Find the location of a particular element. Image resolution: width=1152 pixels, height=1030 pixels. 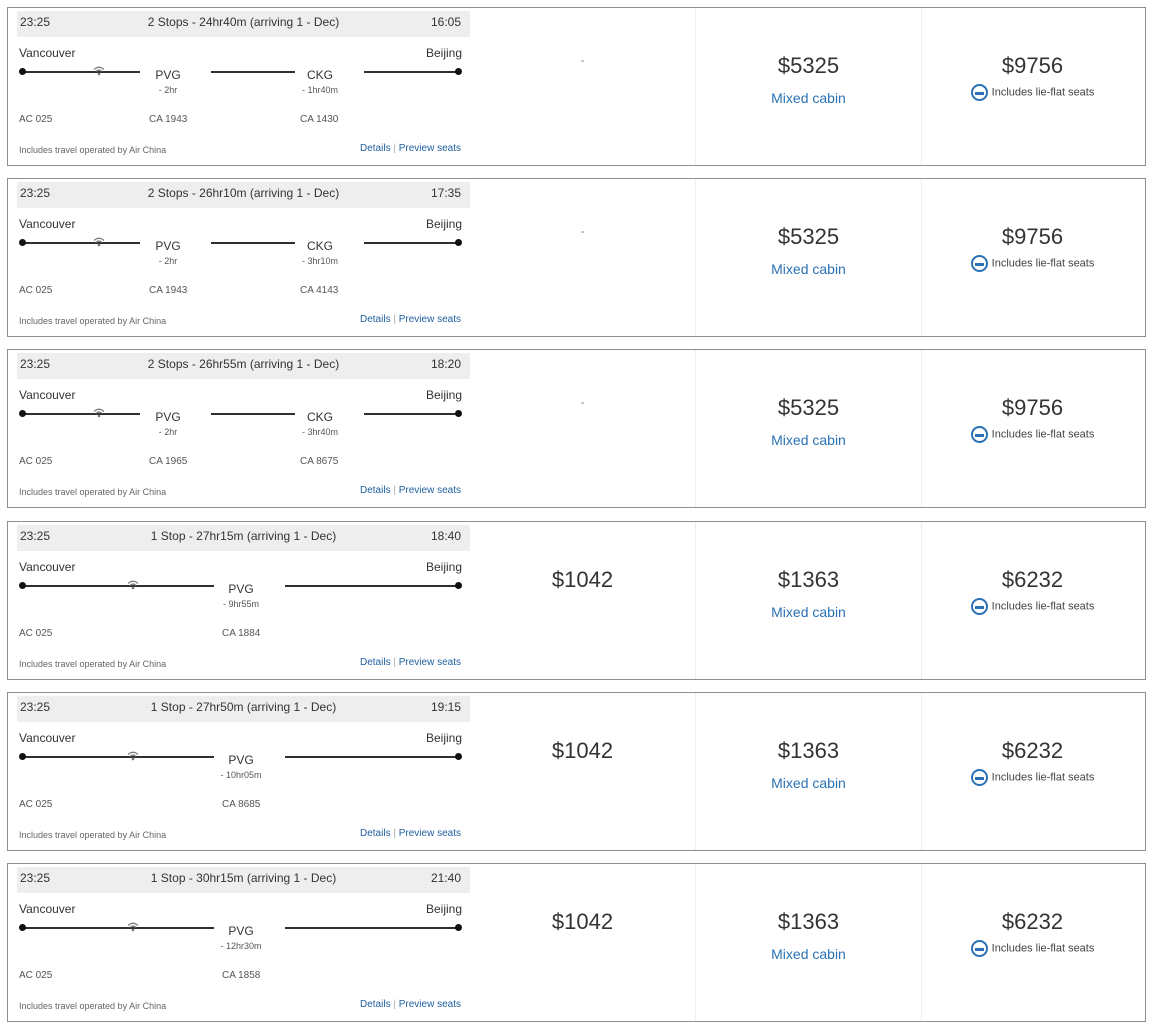

route-diagram: PVG - 2hr CKG - 1hr40m AC 025 CA 1943 CA 1430 is located at coordinates (240, 100).